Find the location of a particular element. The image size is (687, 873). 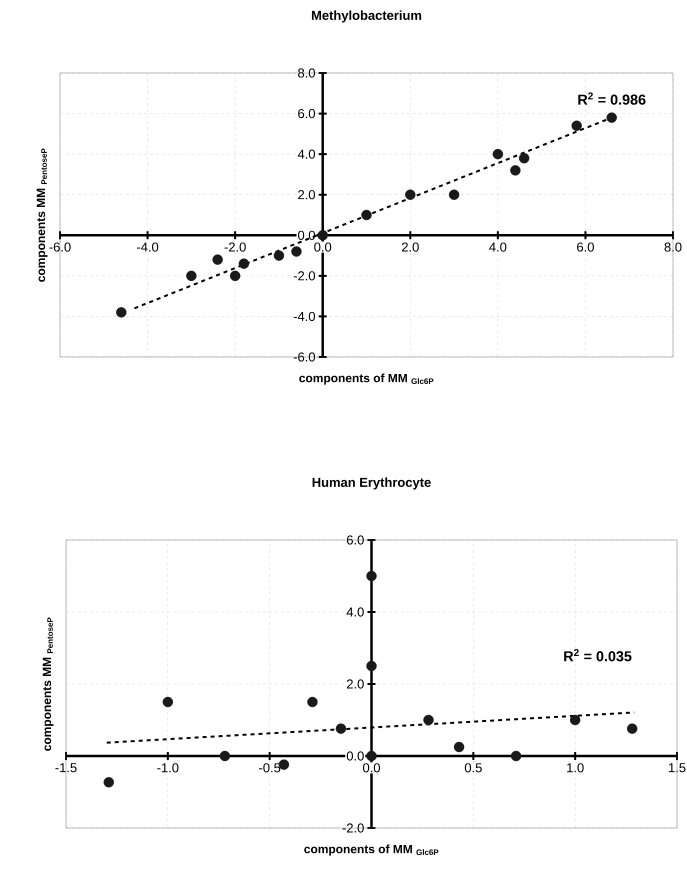

x-tick-label: 1.5 is located at coordinates (677, 767).